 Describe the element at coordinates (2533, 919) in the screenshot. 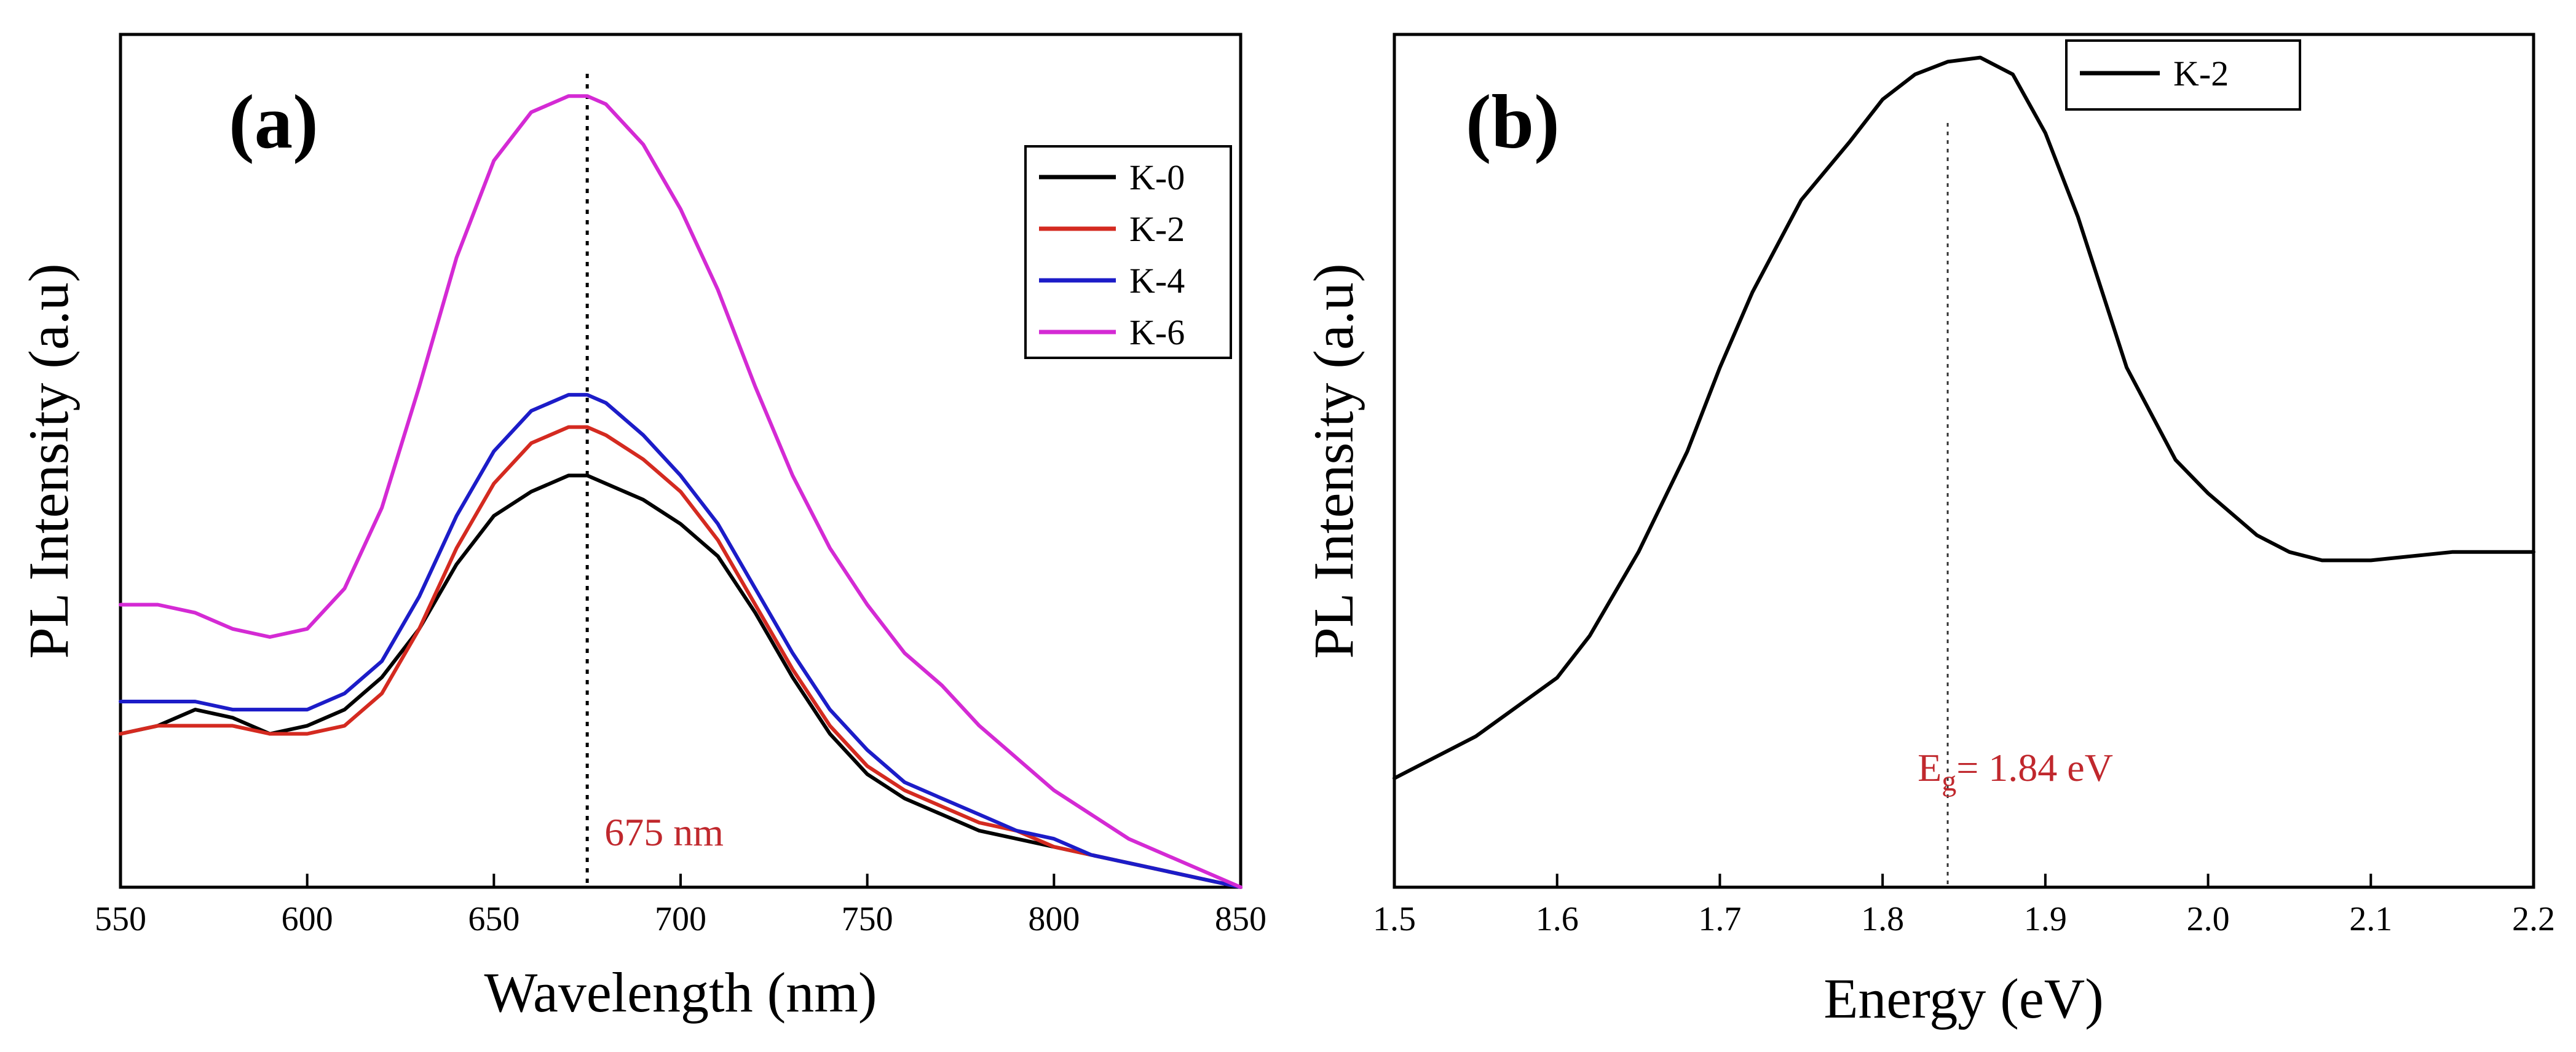

I see `x-tick-label: 2.2` at that location.